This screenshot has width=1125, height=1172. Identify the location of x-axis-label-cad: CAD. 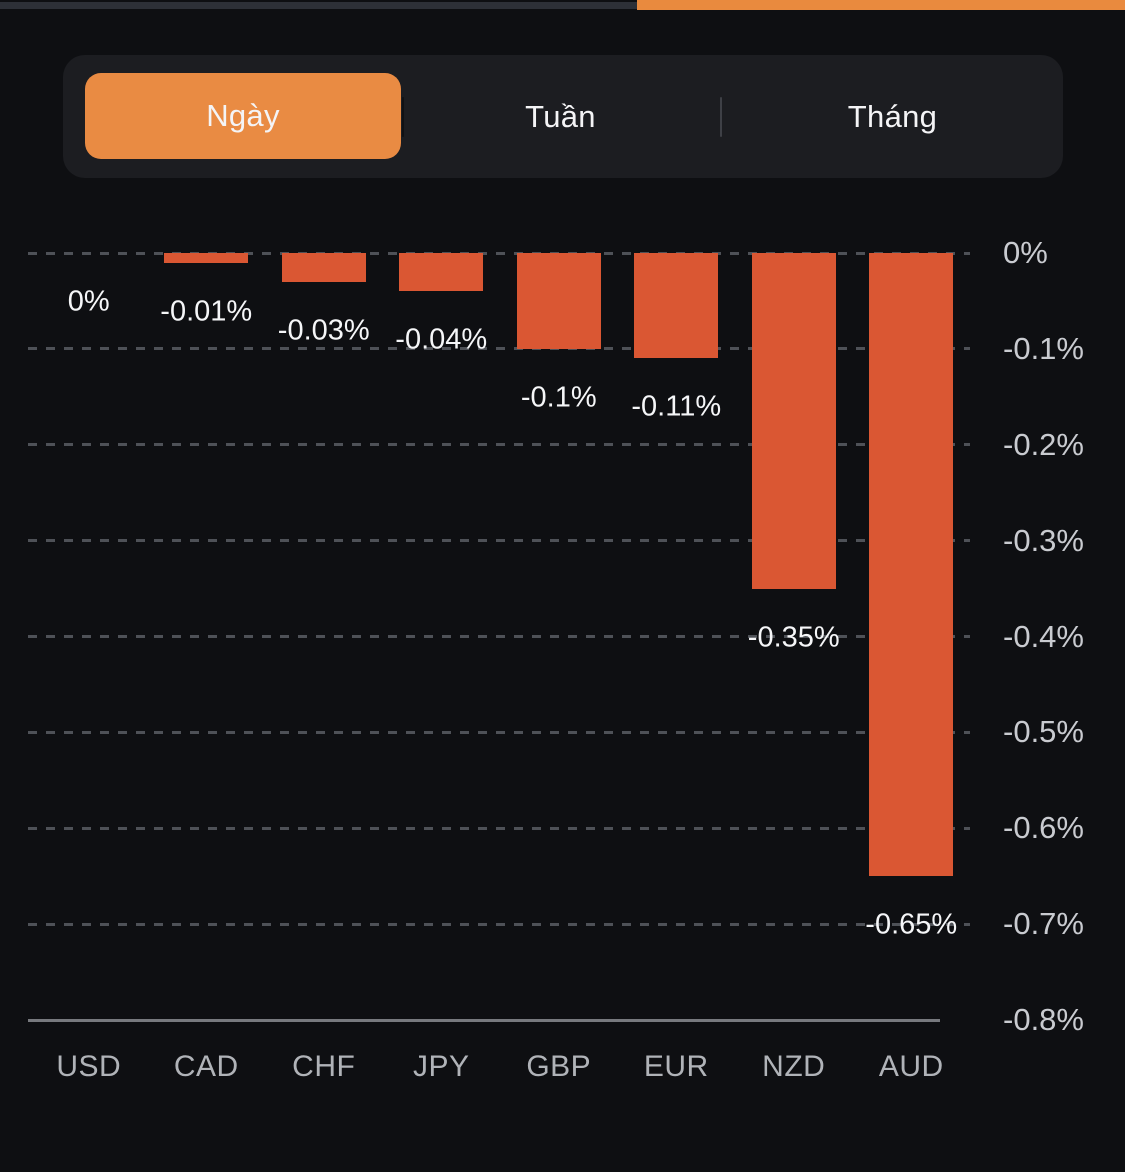
(206, 1066).